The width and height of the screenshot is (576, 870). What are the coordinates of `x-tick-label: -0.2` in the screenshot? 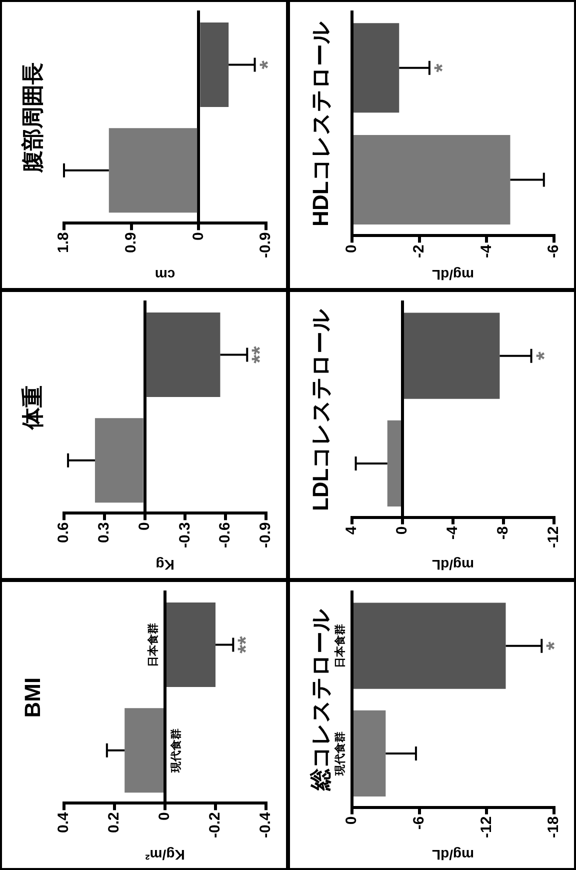 It's located at (215, 825).